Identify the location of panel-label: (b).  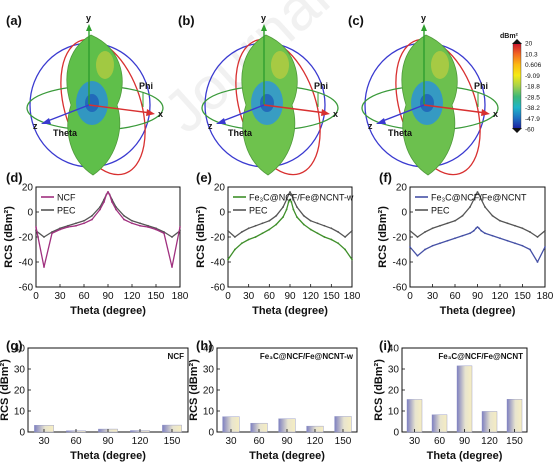
(186, 20).